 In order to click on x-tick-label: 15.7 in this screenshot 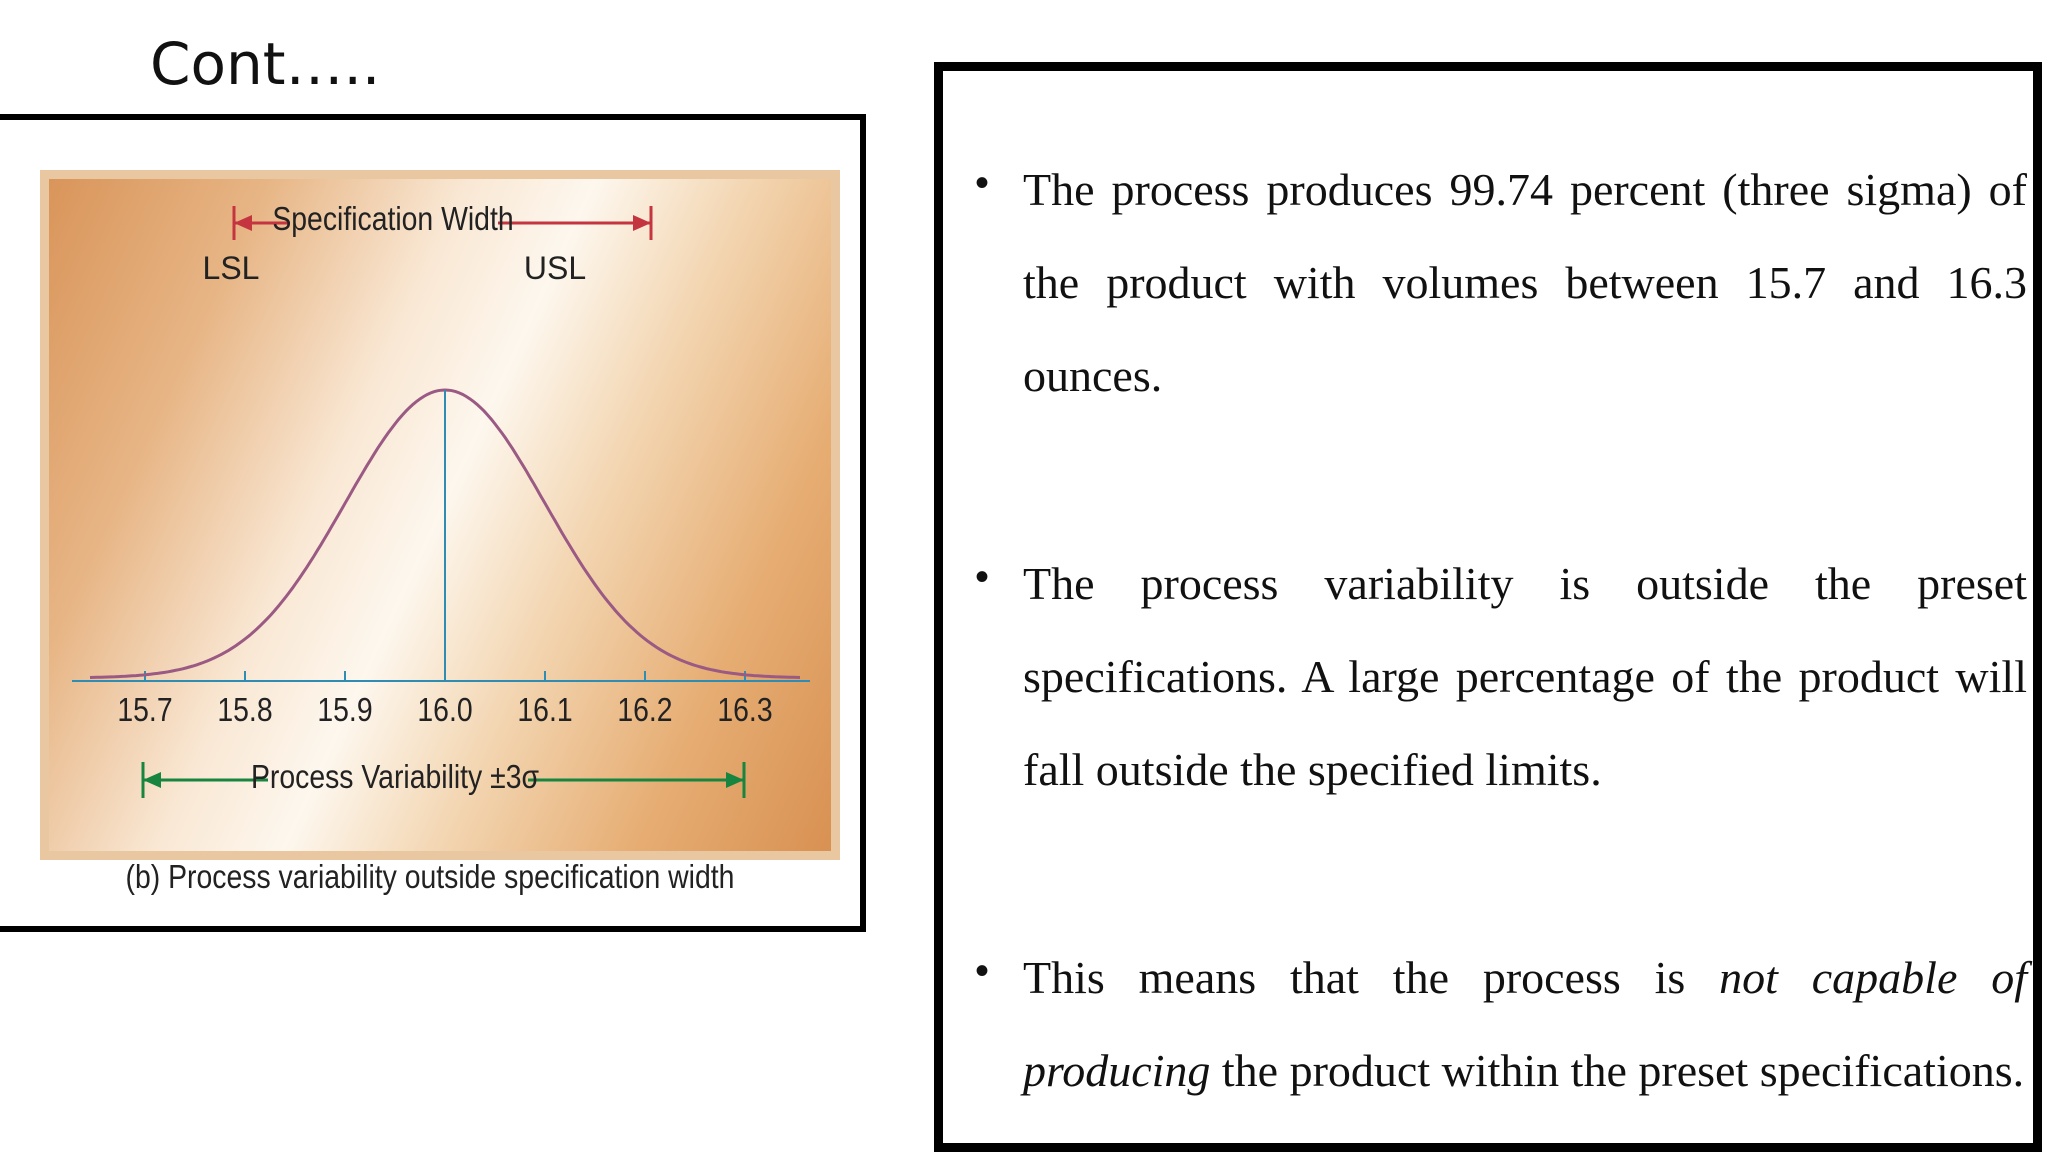, I will do `click(144, 710)`.